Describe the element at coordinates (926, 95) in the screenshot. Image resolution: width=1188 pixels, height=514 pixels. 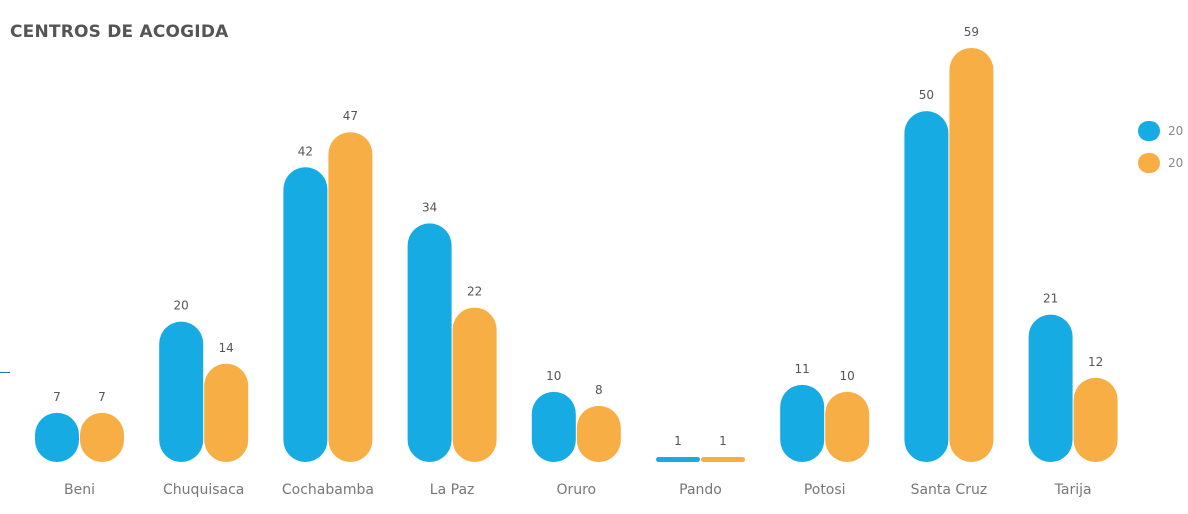
I see `value-label: 50` at that location.